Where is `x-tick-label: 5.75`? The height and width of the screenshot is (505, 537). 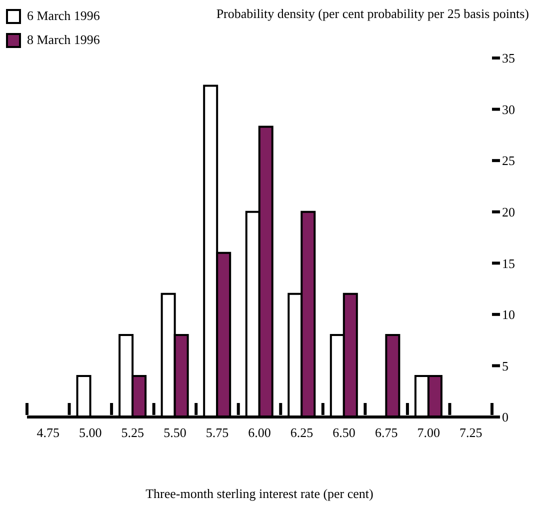 x-tick-label: 5.75 is located at coordinates (217, 432).